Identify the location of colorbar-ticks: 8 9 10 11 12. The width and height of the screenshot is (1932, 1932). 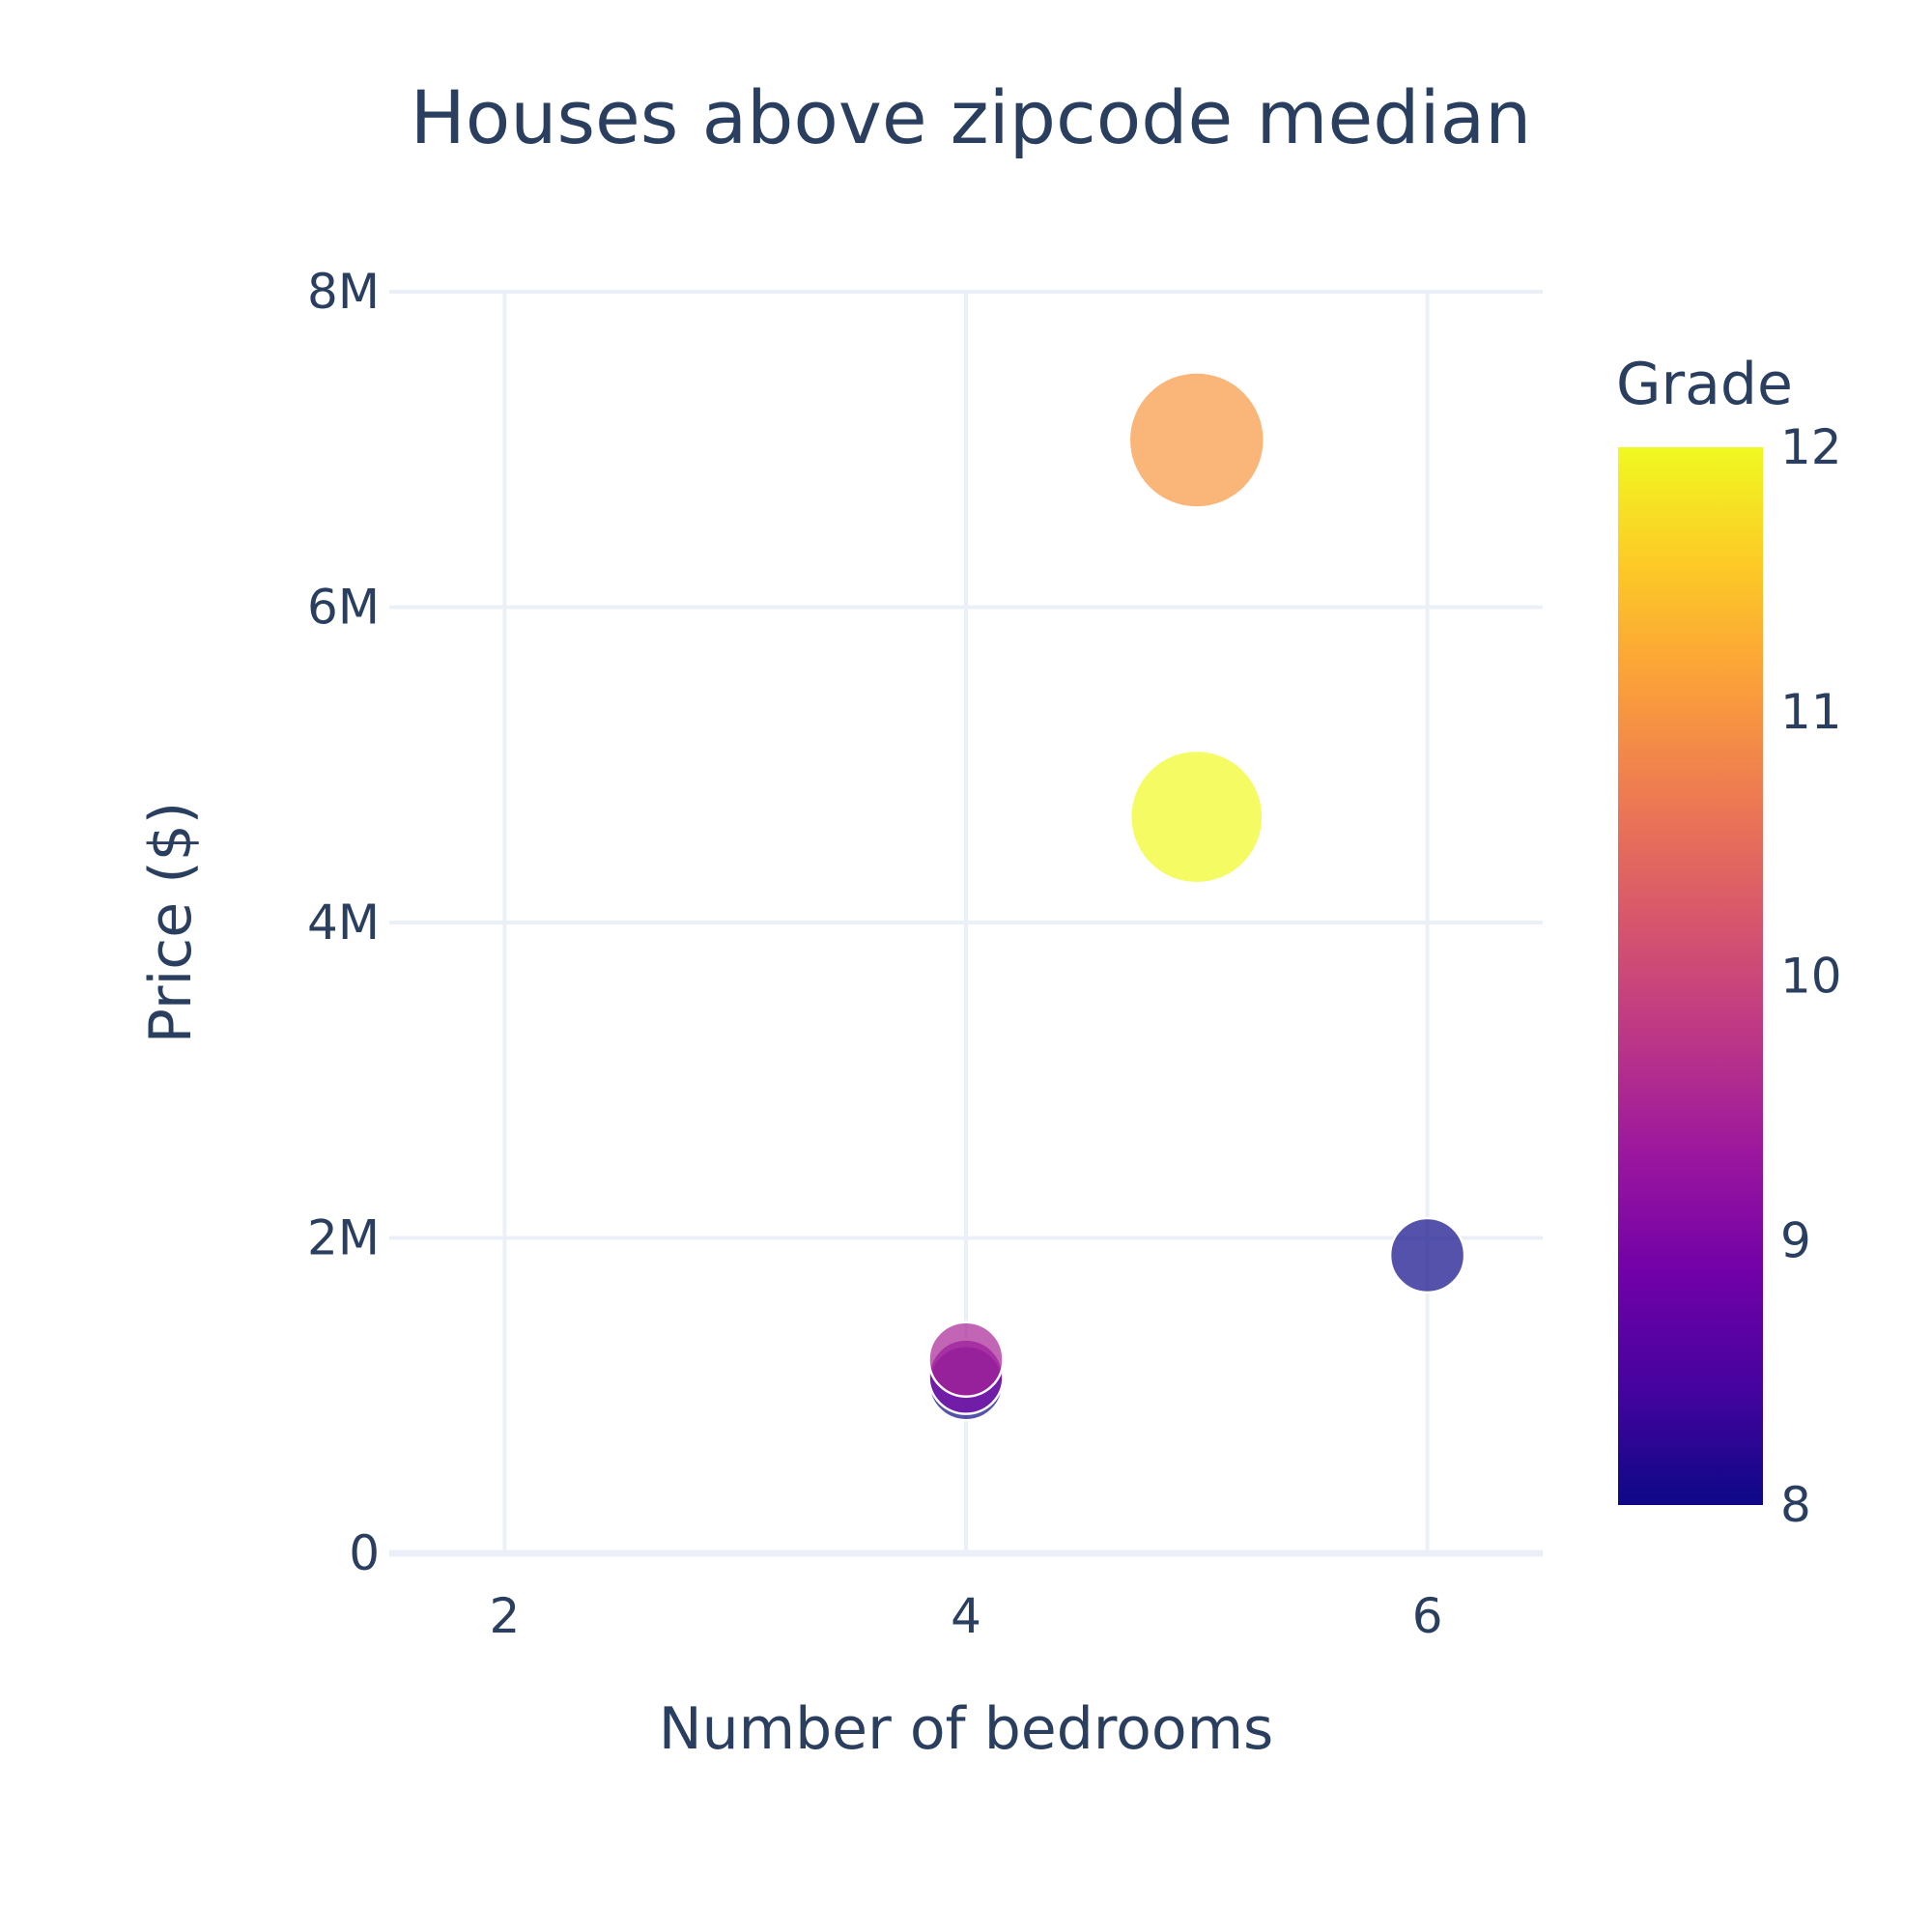
(1811, 976).